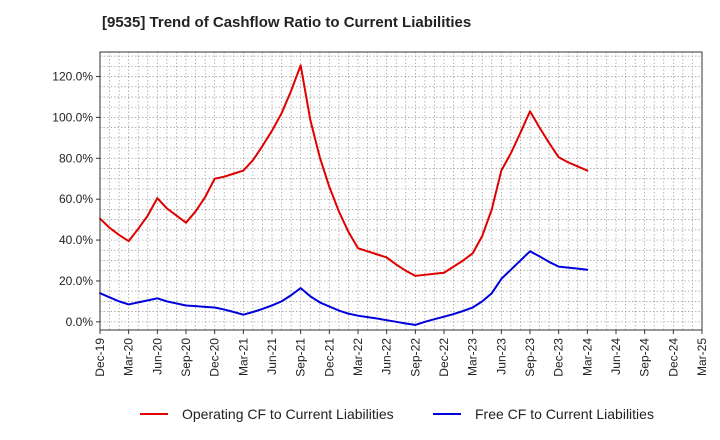  I want to click on x-tick-label: Jun-23, so click(501, 356).